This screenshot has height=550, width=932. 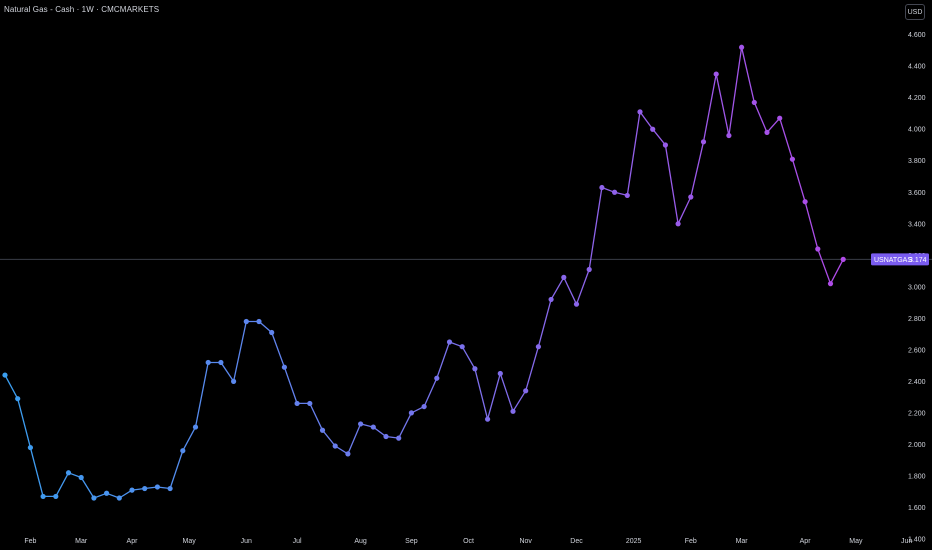 I want to click on price-tag-value: 3.174, so click(x=918, y=260).